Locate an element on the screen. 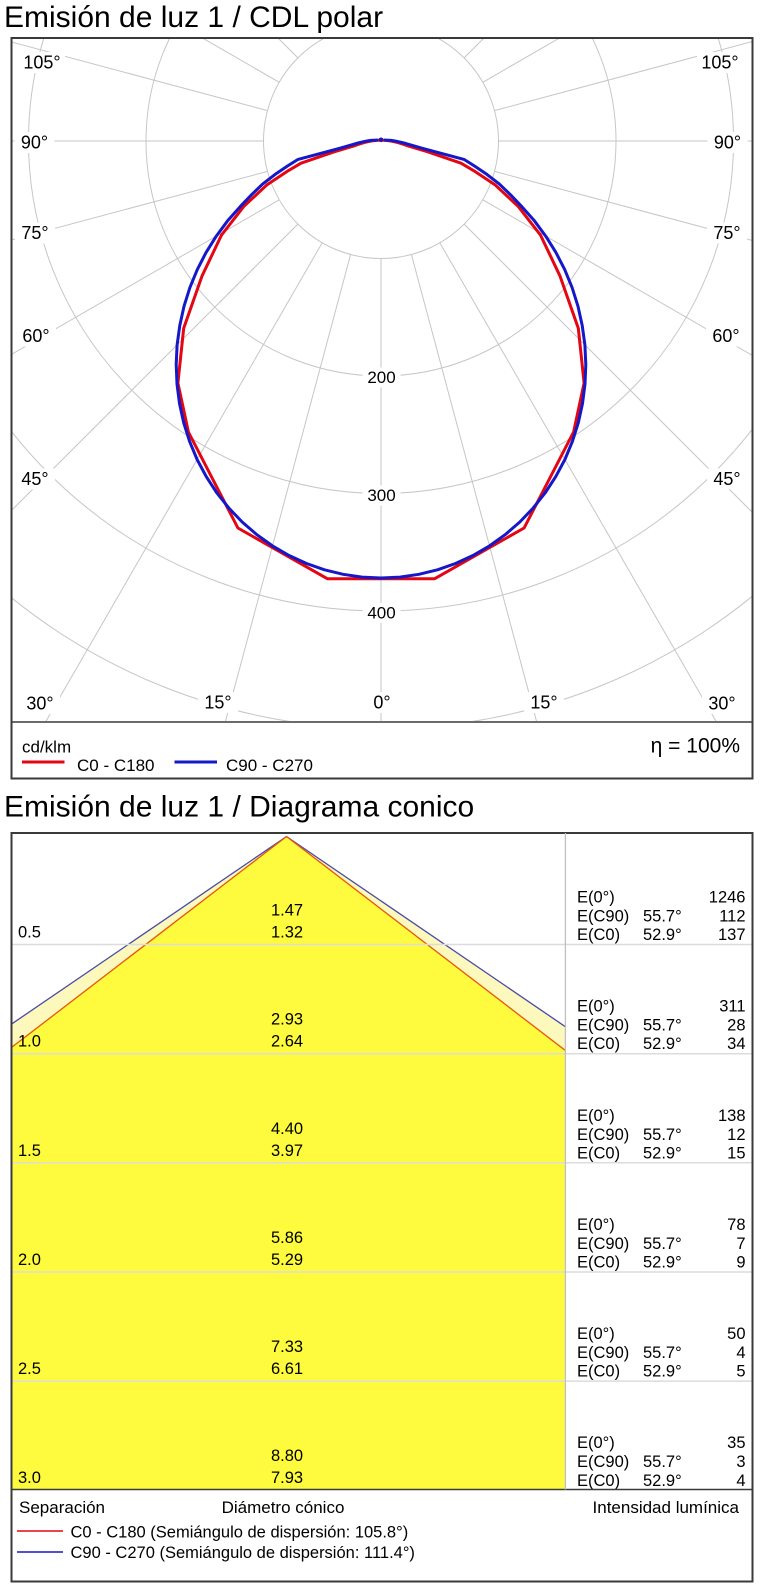 This screenshot has height=1591, width=764. svg-text: 2.93 is located at coordinates (287, 1020).